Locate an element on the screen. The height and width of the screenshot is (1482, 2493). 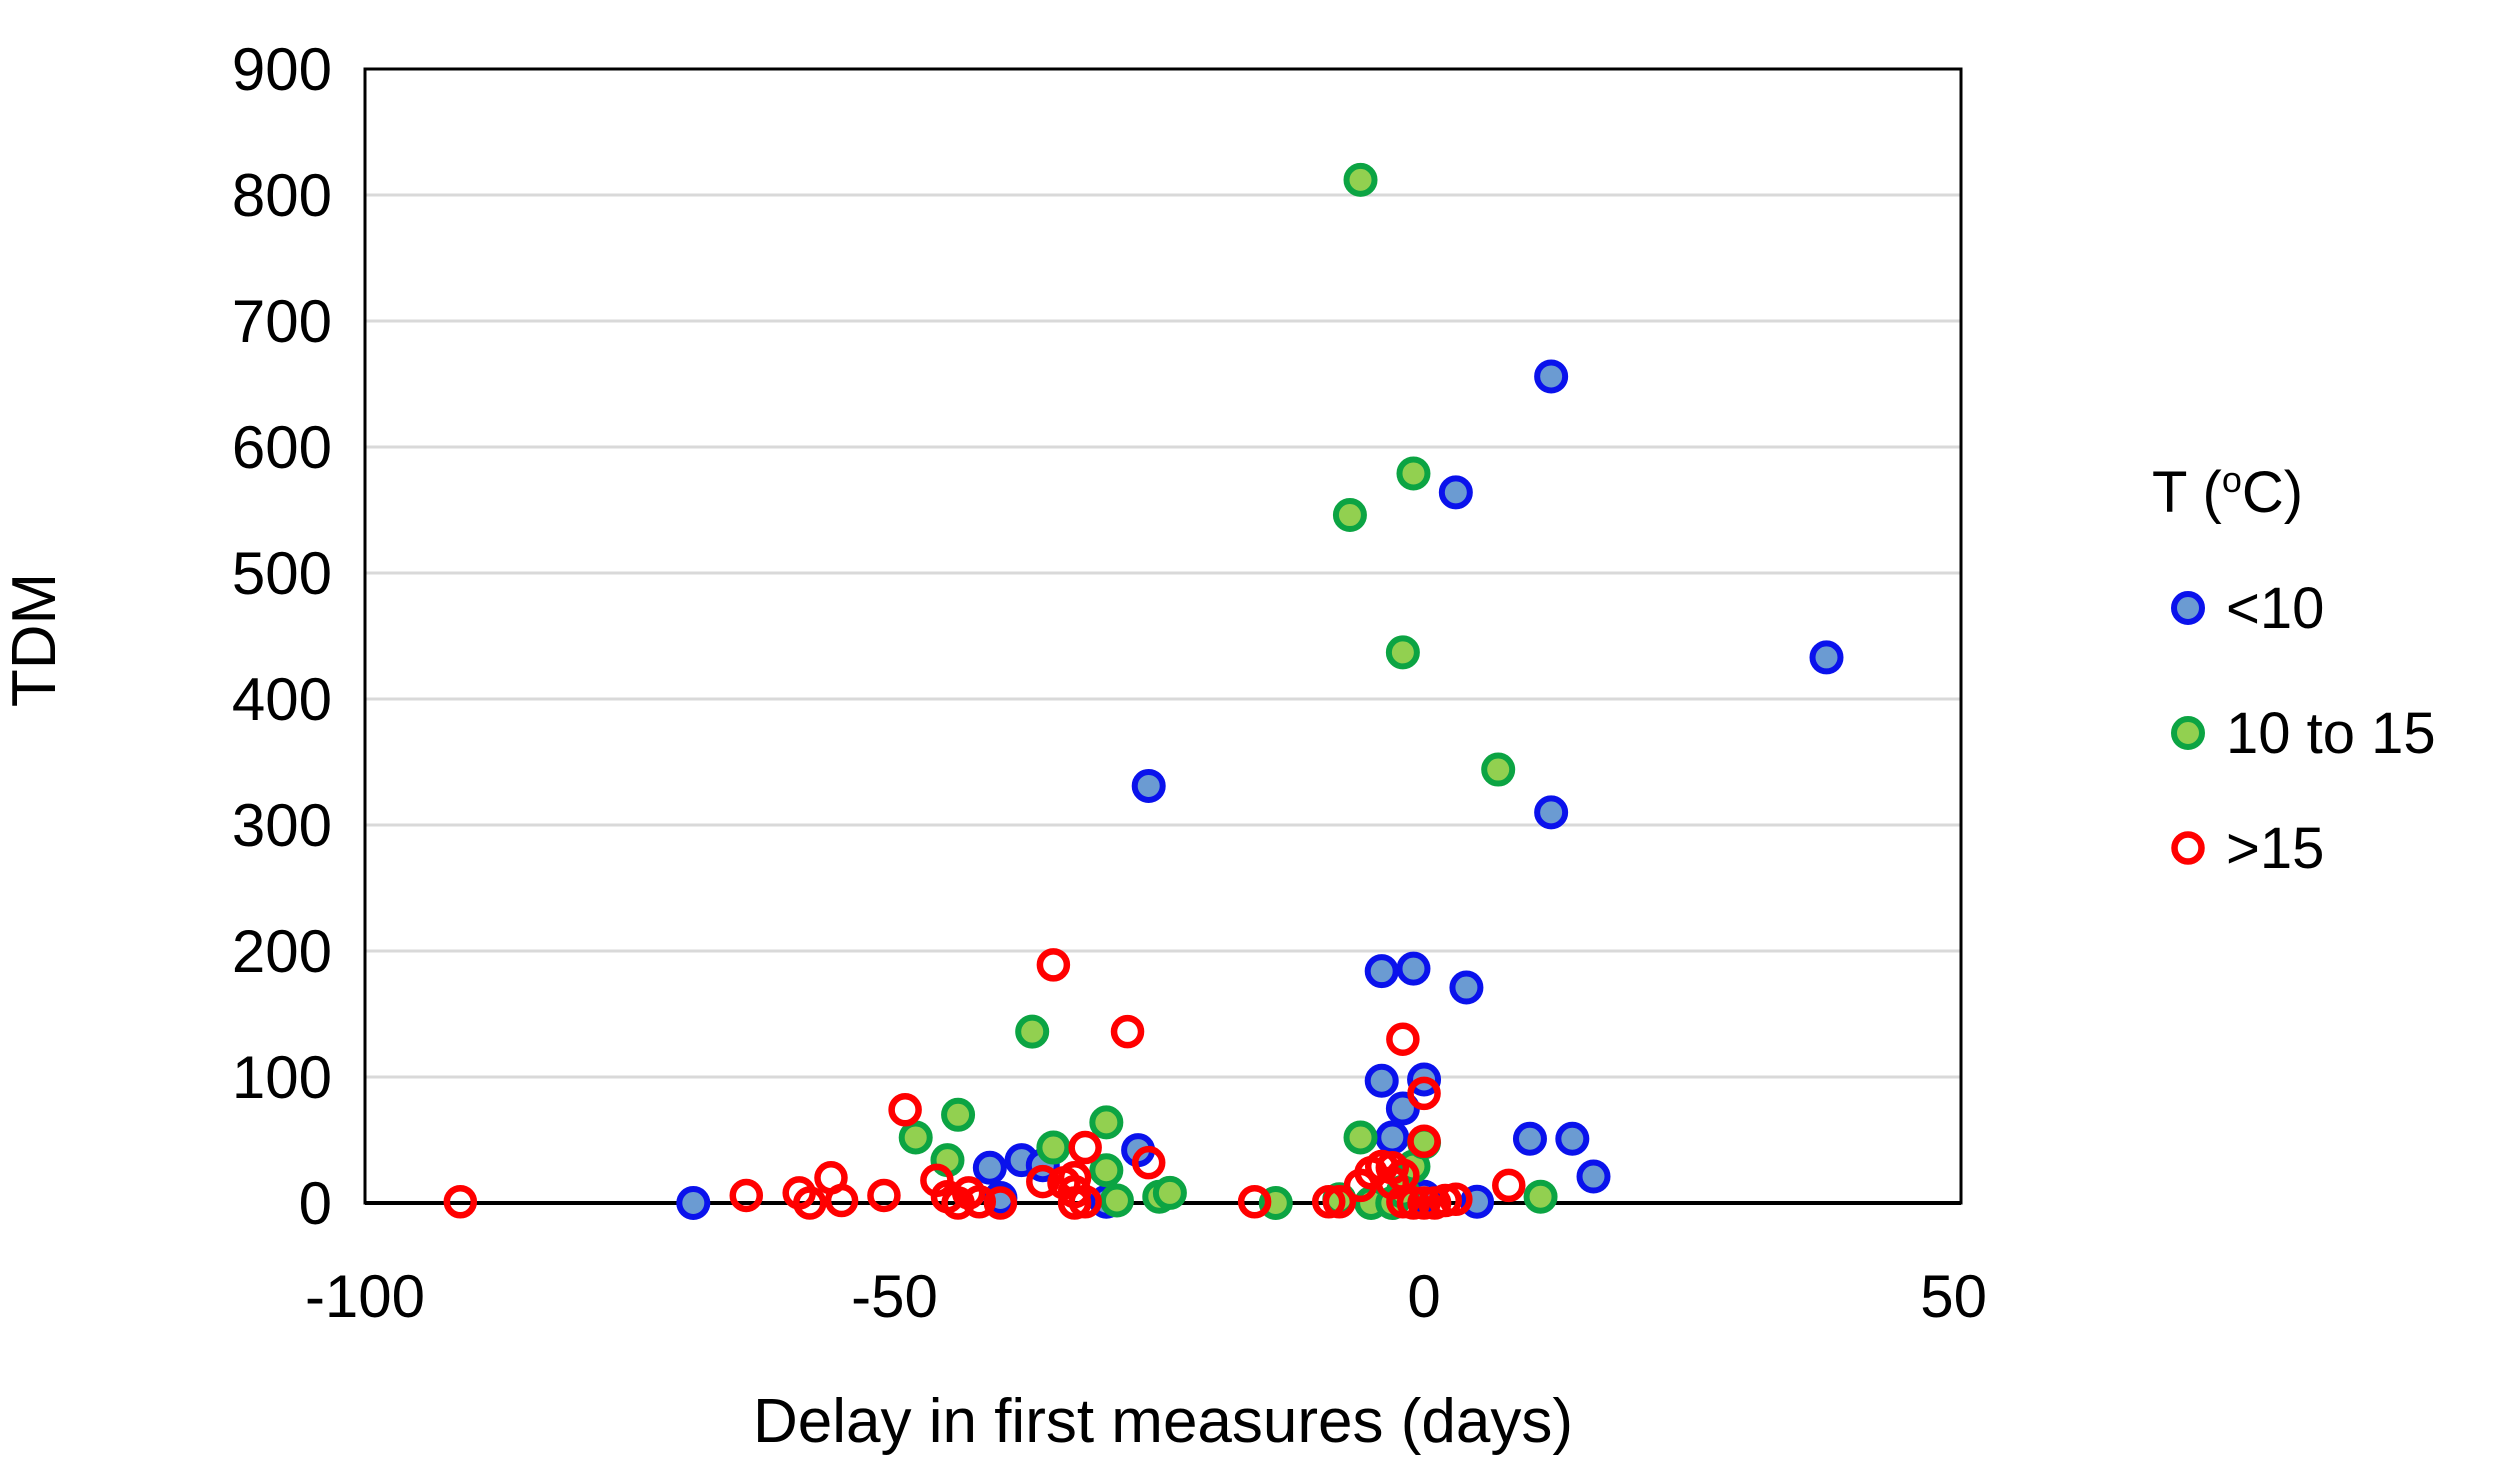
legend-marker-gt15-icon is located at coordinates (2188, 848).